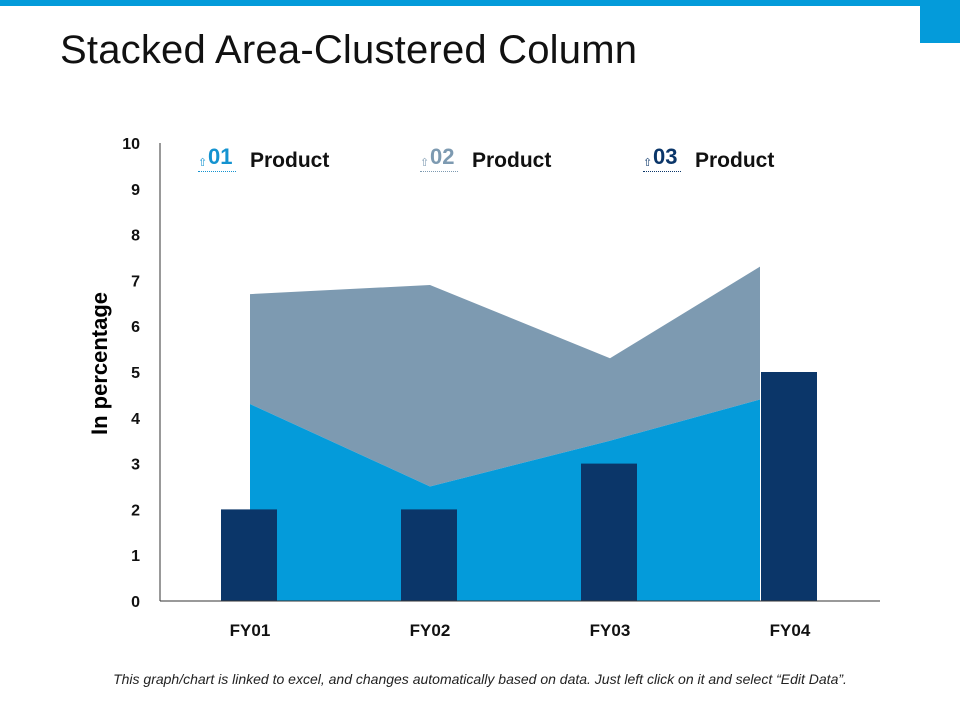 The width and height of the screenshot is (960, 720). I want to click on corner-accent-square, so click(940, 21).